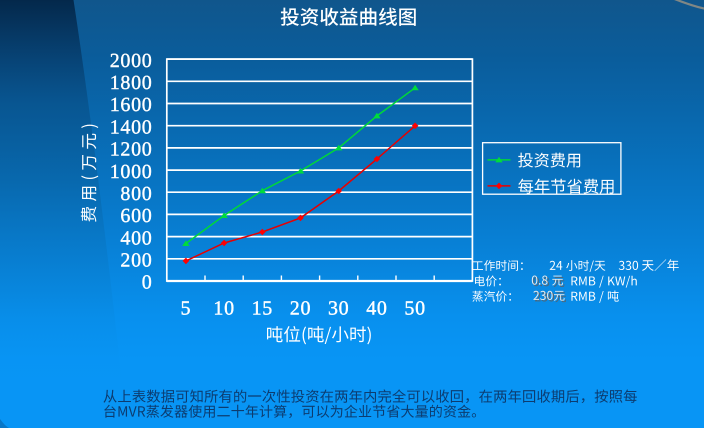 Image resolution: width=704 pixels, height=428 pixels. What do you see at coordinates (131, 83) in the screenshot?
I see `svg-text: 1800` at bounding box center [131, 83].